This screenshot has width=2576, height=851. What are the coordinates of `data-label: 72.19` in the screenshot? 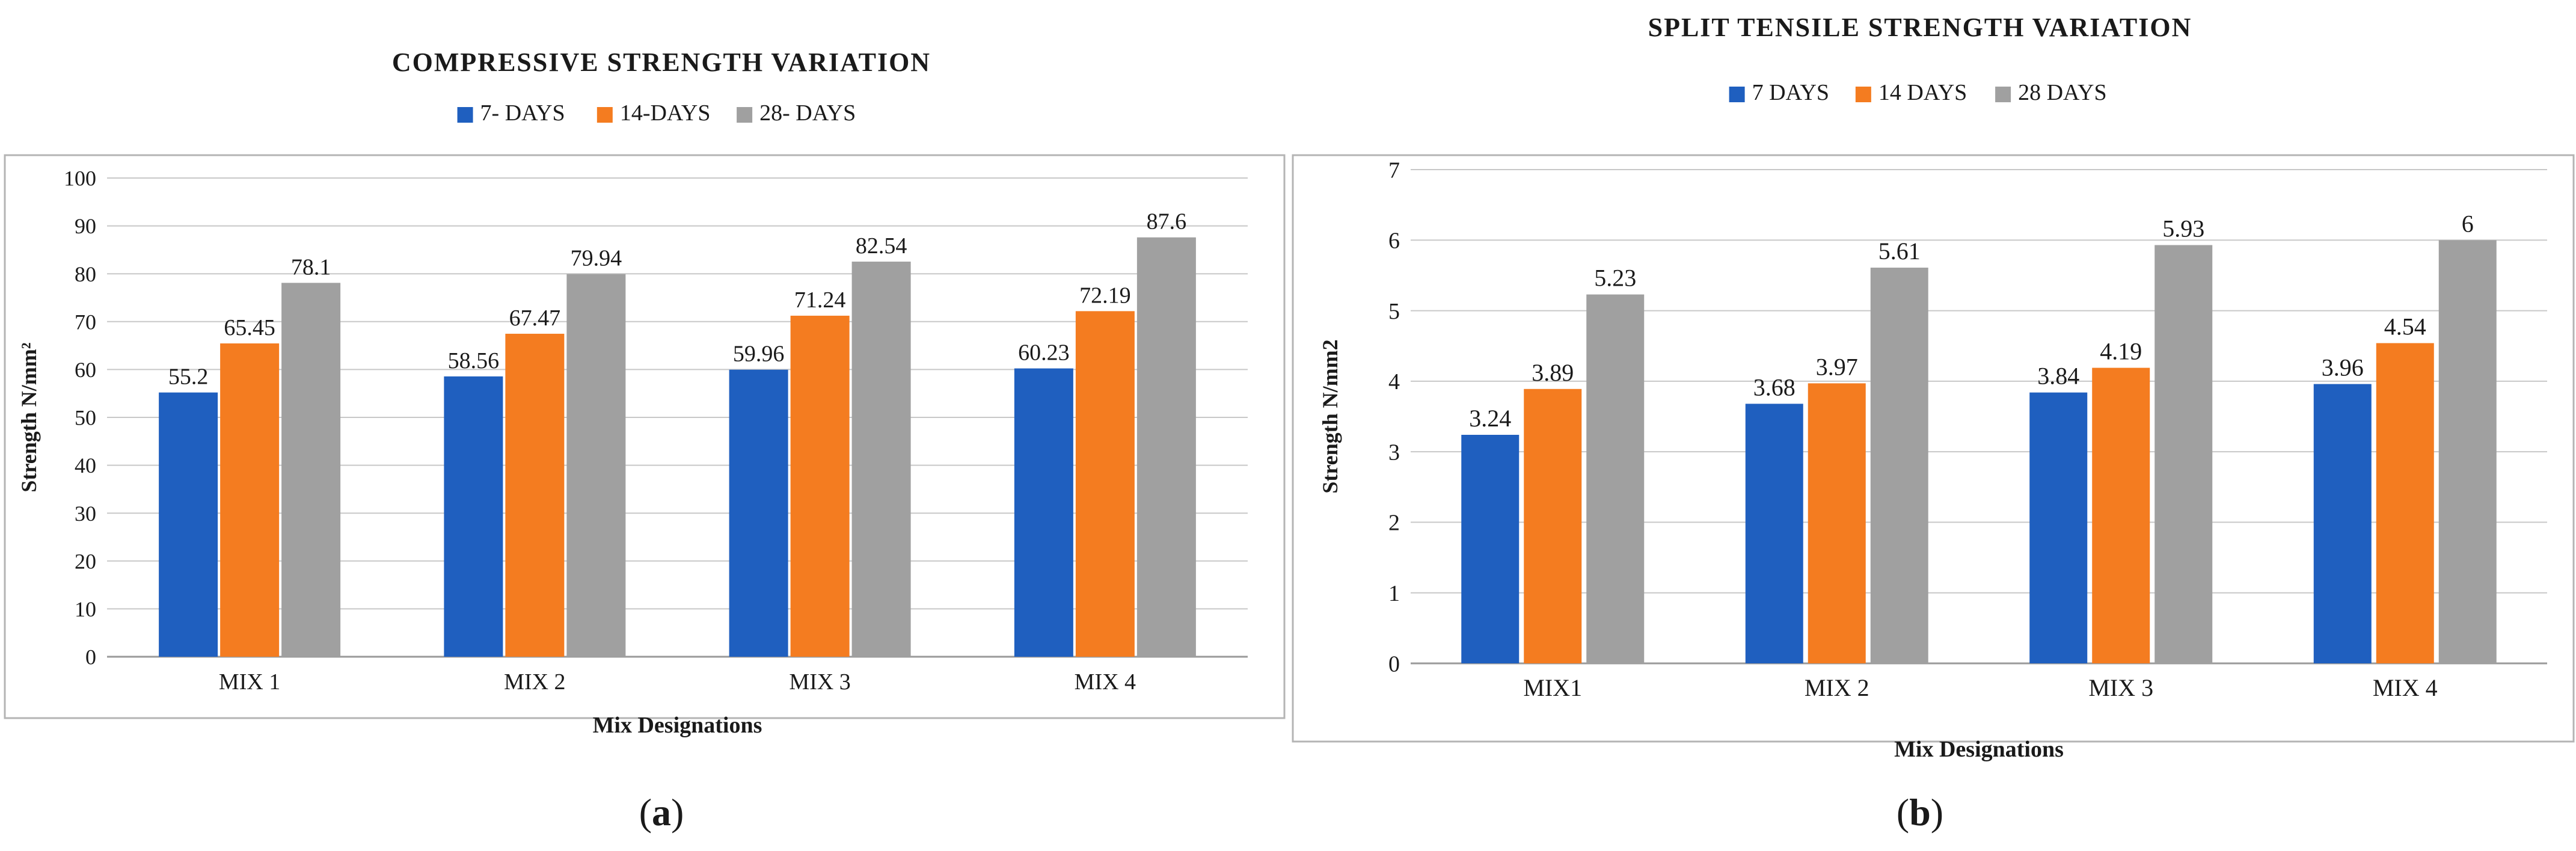 It's located at (1105, 295).